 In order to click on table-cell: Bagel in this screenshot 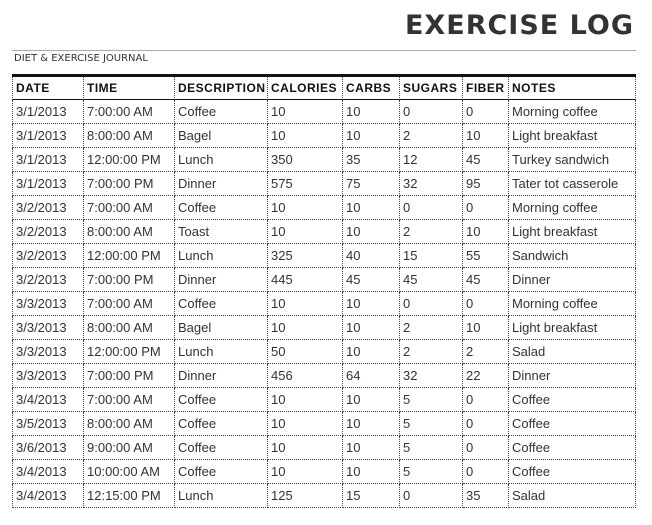, I will do `click(221, 328)`.